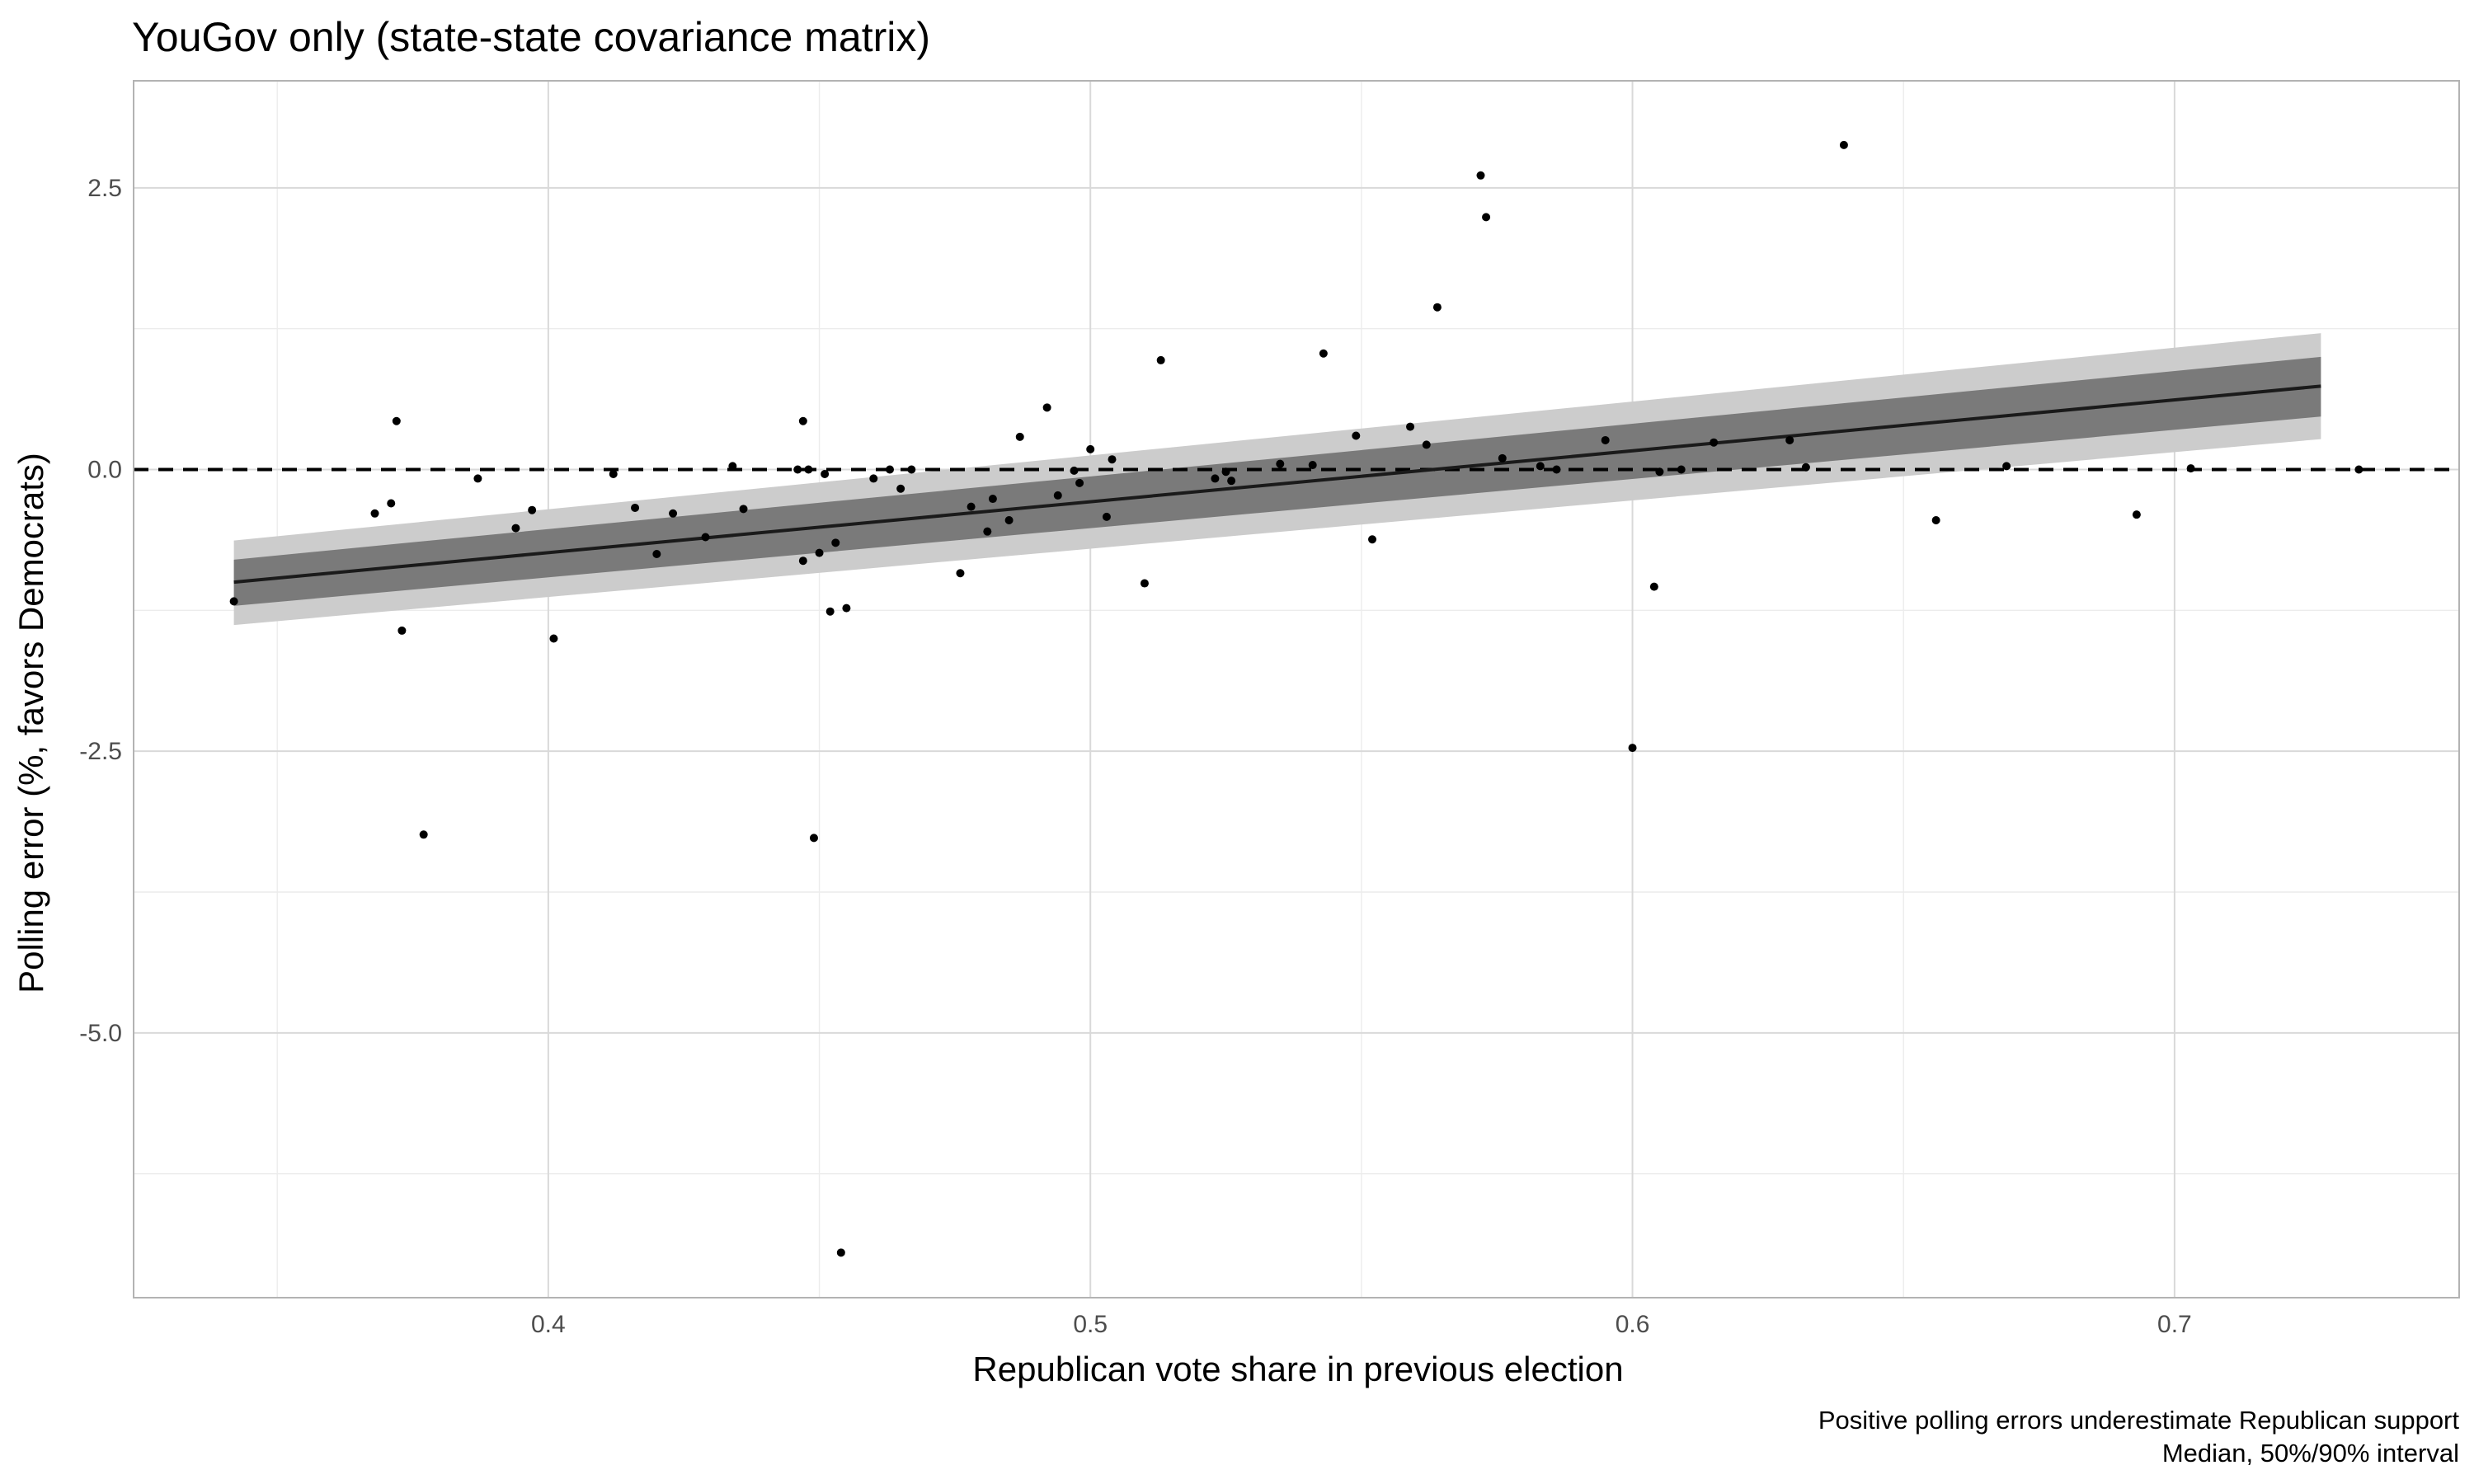 The width and height of the screenshot is (2474, 1484). Describe the element at coordinates (100, 611) in the screenshot. I see `y-tick-labels: 2.5 0.0 -2.5 -5.0` at that location.